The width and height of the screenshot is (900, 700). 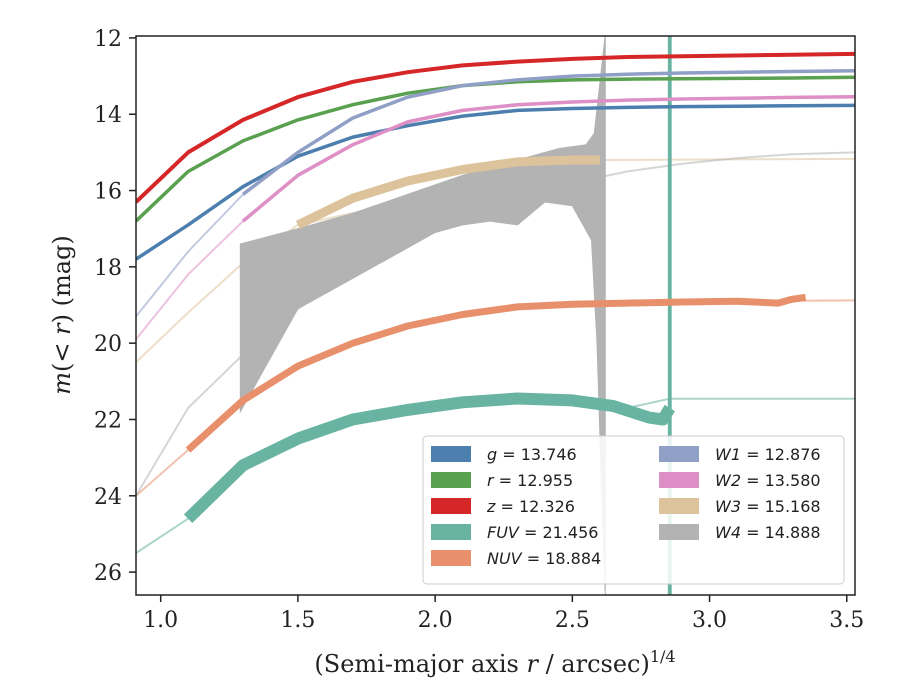 I want to click on x-tick-label: 1.5, so click(x=297, y=620).